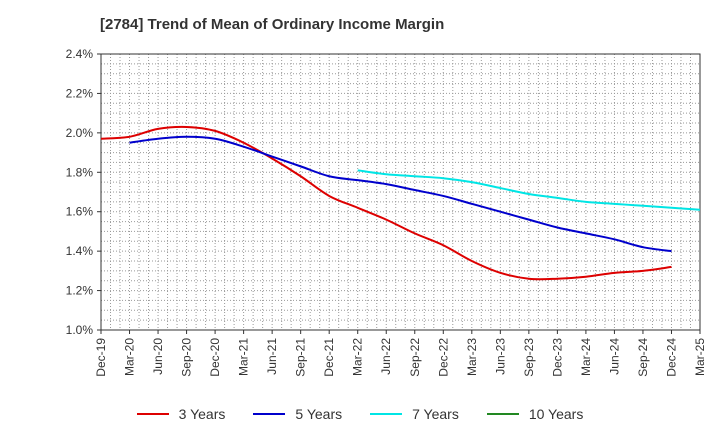  I want to click on y-tick-label: 2.4%, so click(80, 54).